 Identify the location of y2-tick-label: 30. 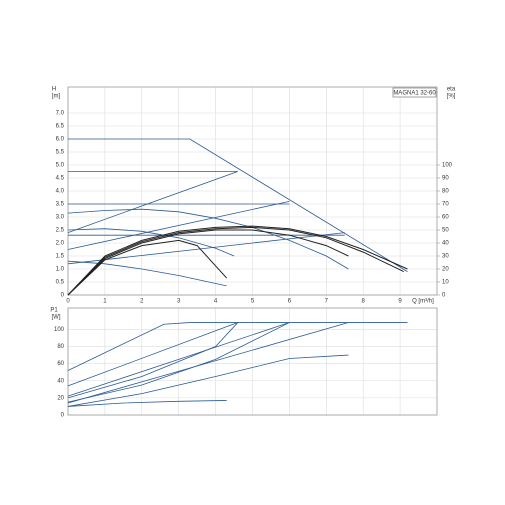
(445, 257).